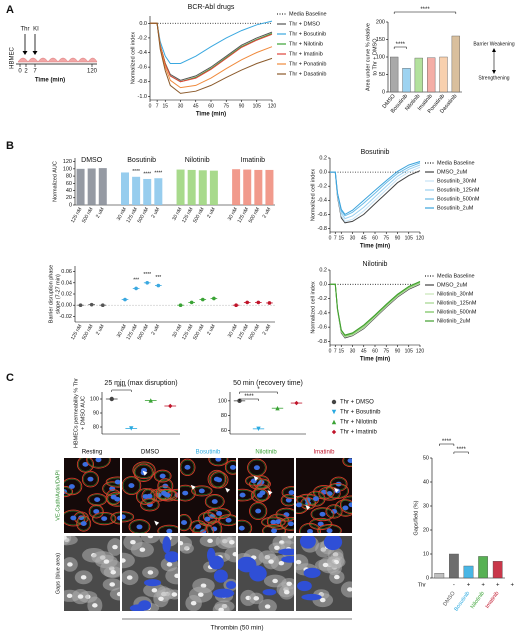  I want to click on y-tick-label: -1.0, so click(142, 97).